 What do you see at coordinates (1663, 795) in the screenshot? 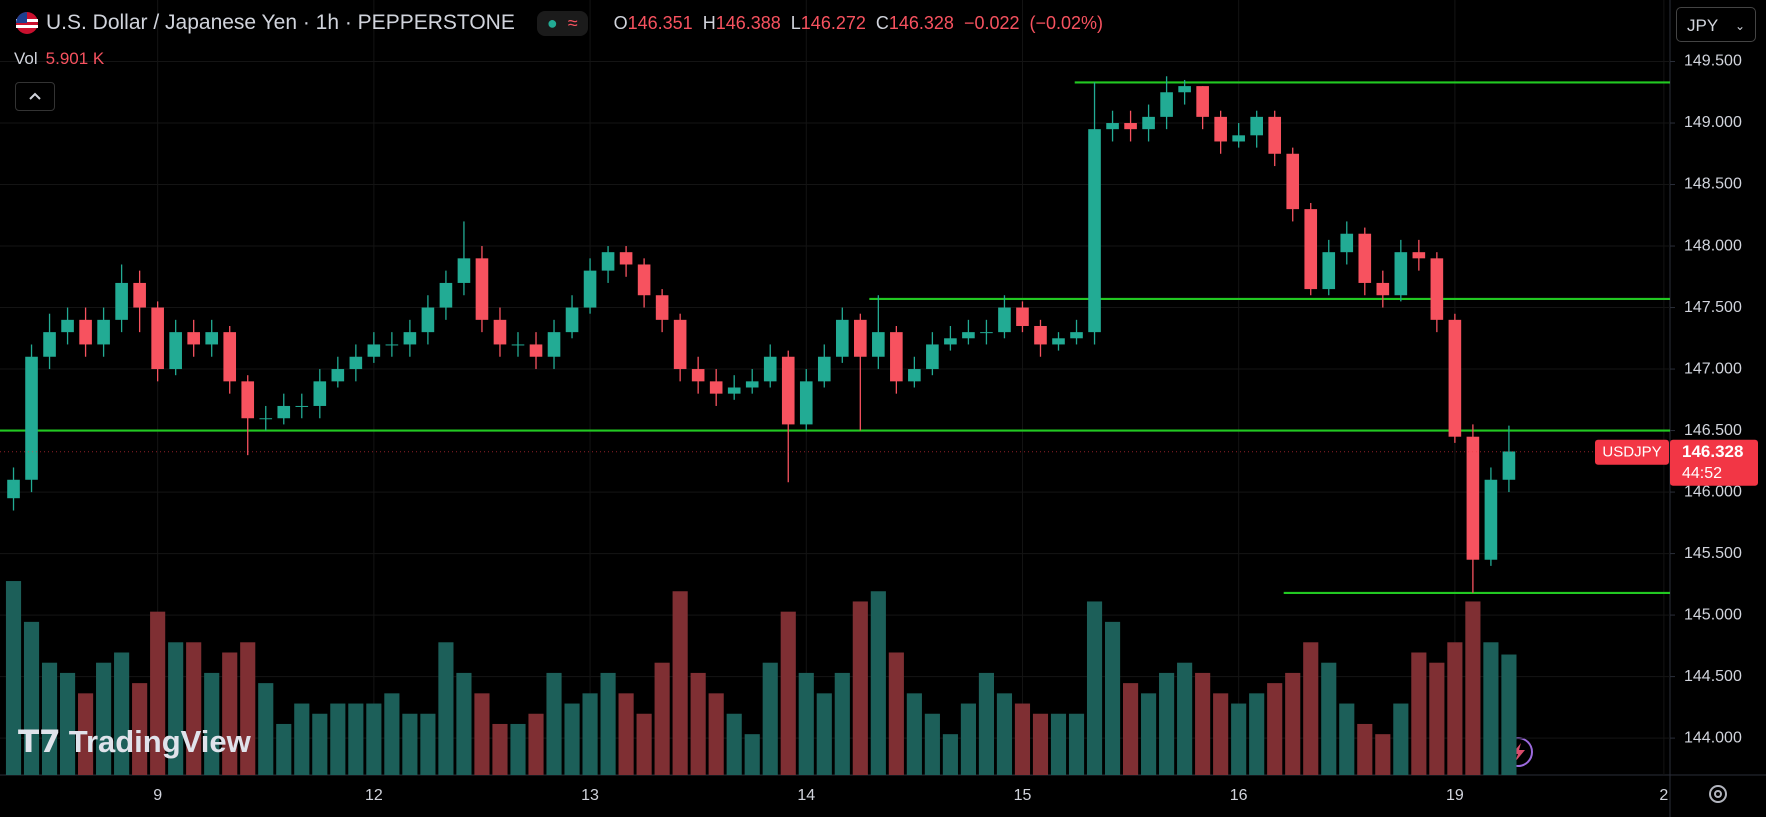
I see `x-tick-label: 2` at bounding box center [1663, 795].